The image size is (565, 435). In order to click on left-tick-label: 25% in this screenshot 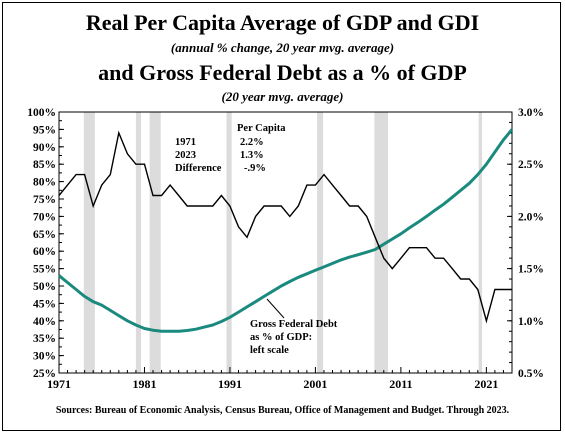, I will do `click(44, 374)`.